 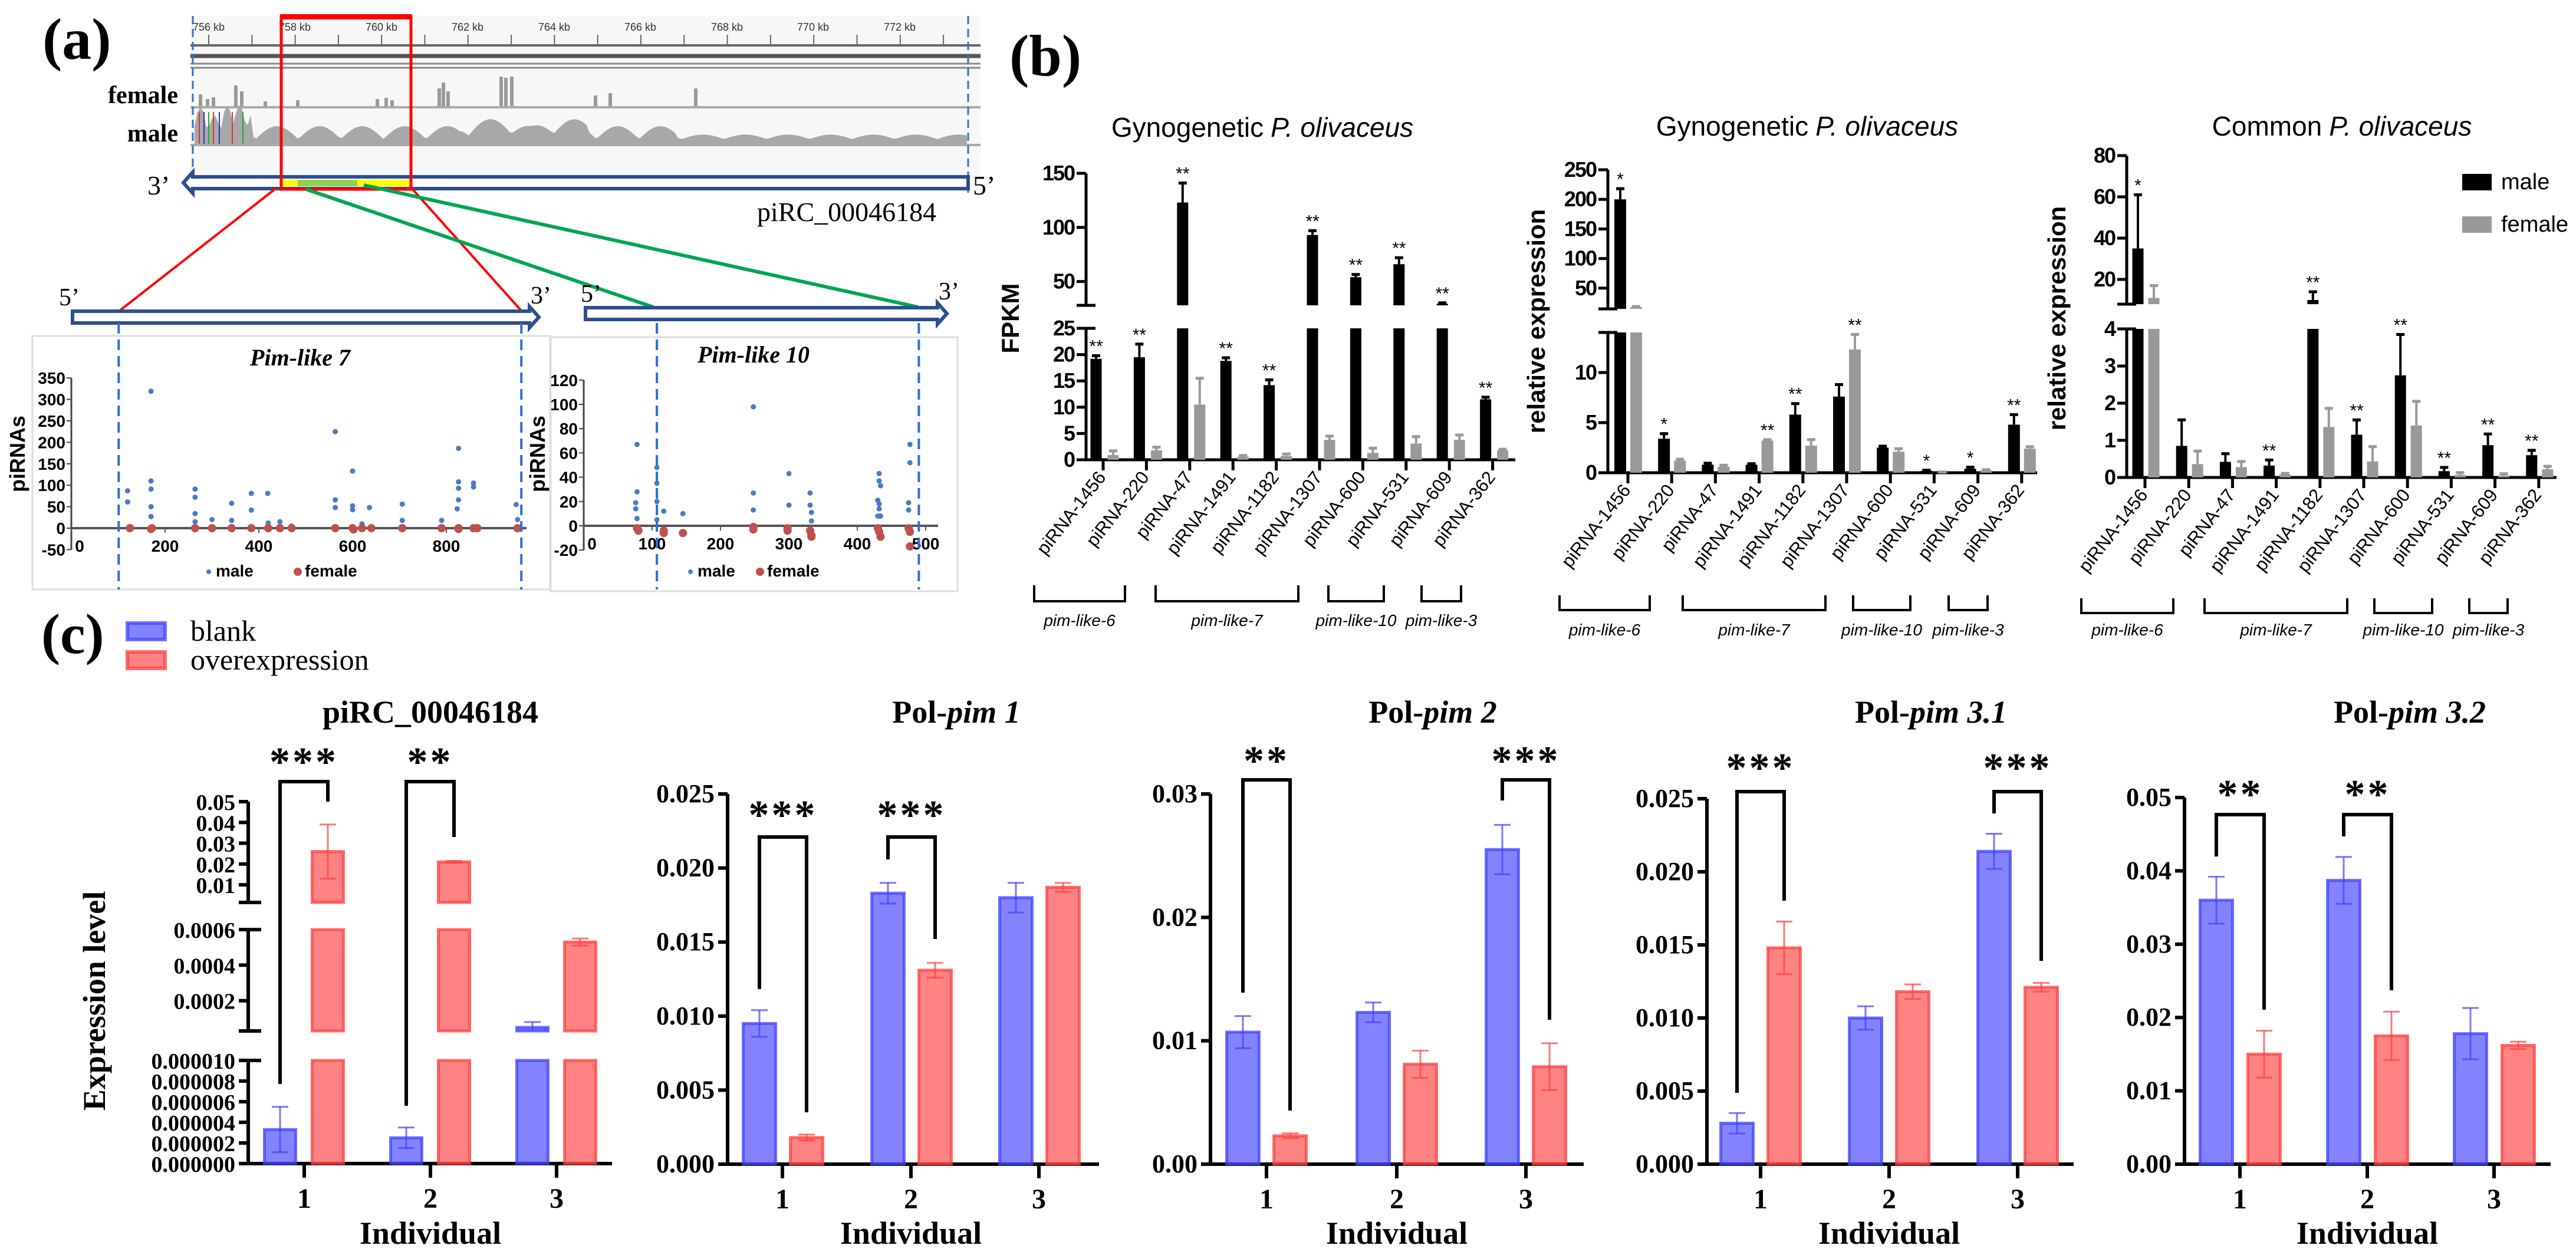 I want to click on y-tick-label: 0.000010, so click(x=194, y=1061).